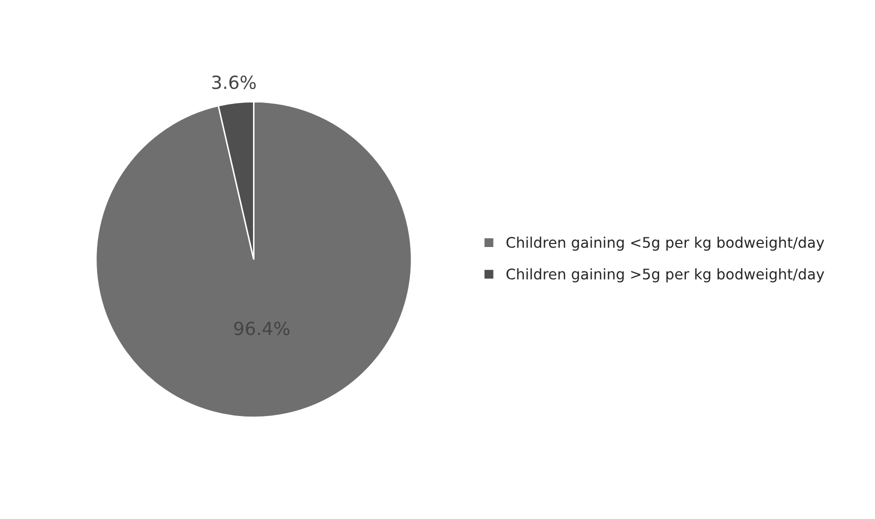  Describe the element at coordinates (234, 83) in the screenshot. I see `data-label: 3.6%` at that location.